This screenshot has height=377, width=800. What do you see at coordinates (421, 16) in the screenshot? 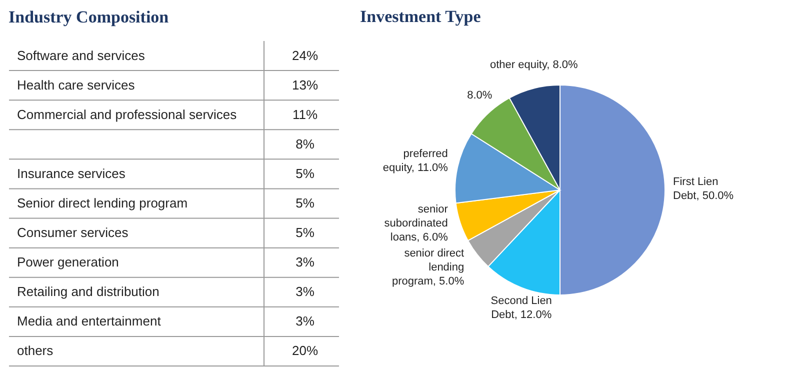
I see `chart-title: Investment Type` at bounding box center [421, 16].